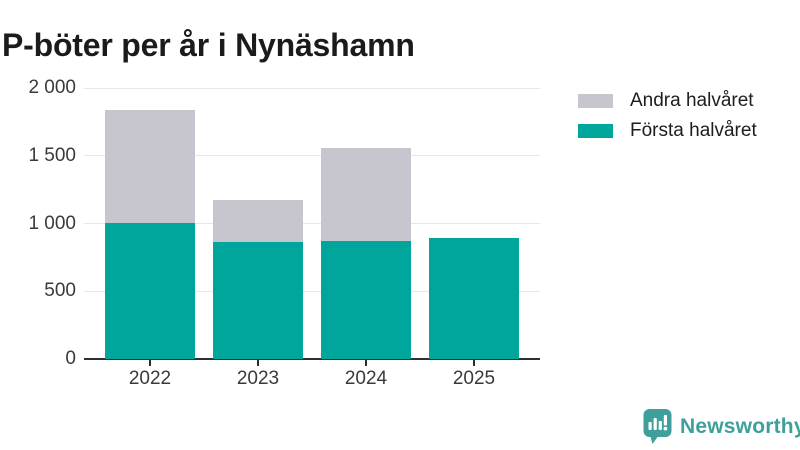  What do you see at coordinates (150, 166) in the screenshot?
I see `bar-2022-andra-halvaret` at bounding box center [150, 166].